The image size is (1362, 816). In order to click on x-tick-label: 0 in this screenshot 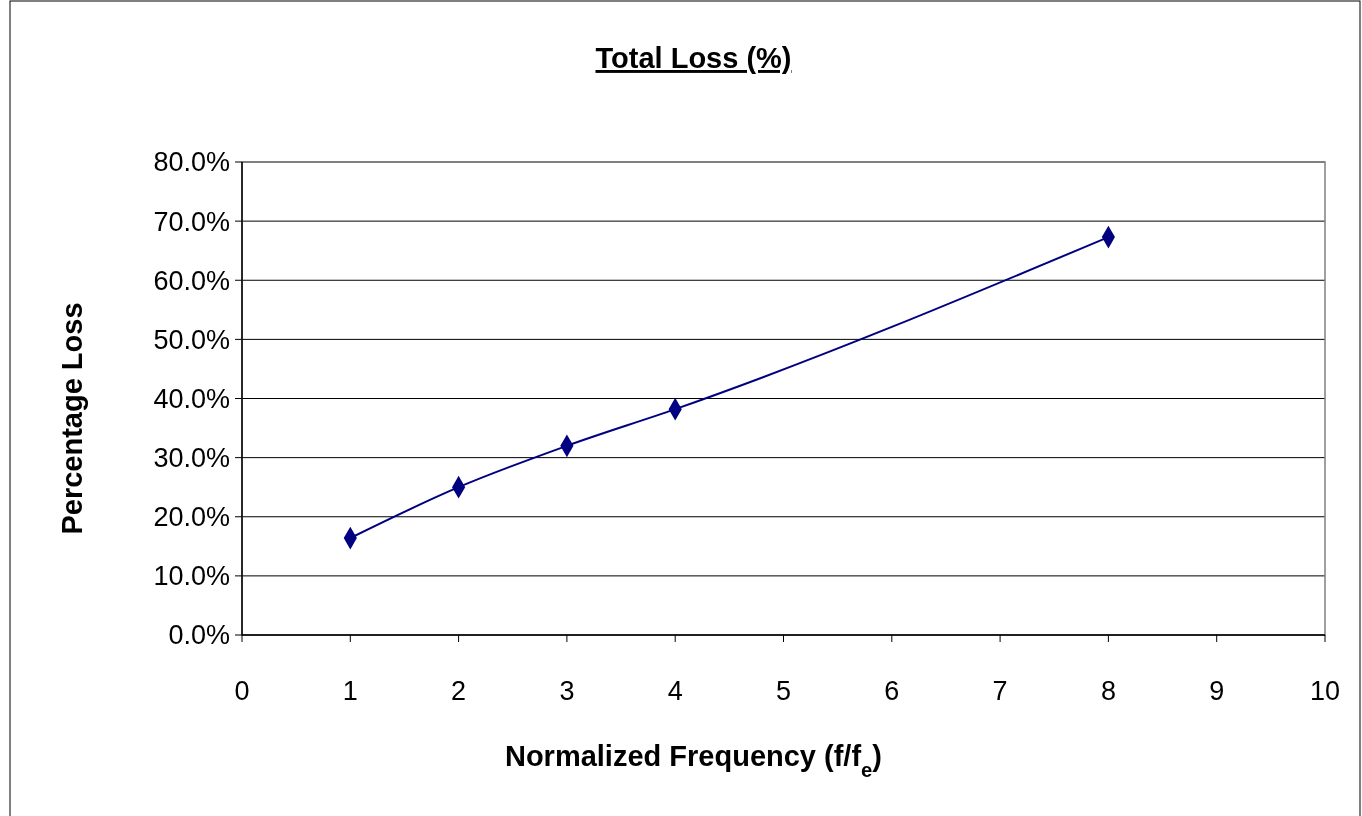, I will do `click(242, 691)`.